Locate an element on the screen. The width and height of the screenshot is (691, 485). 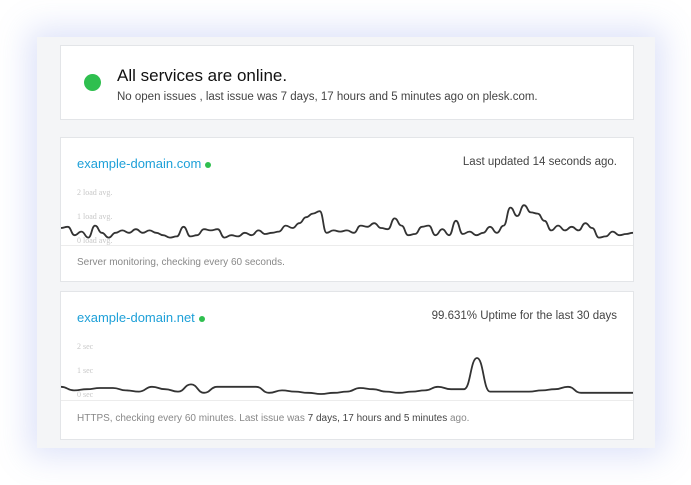
axis-label: 1 sec is located at coordinates (85, 370).